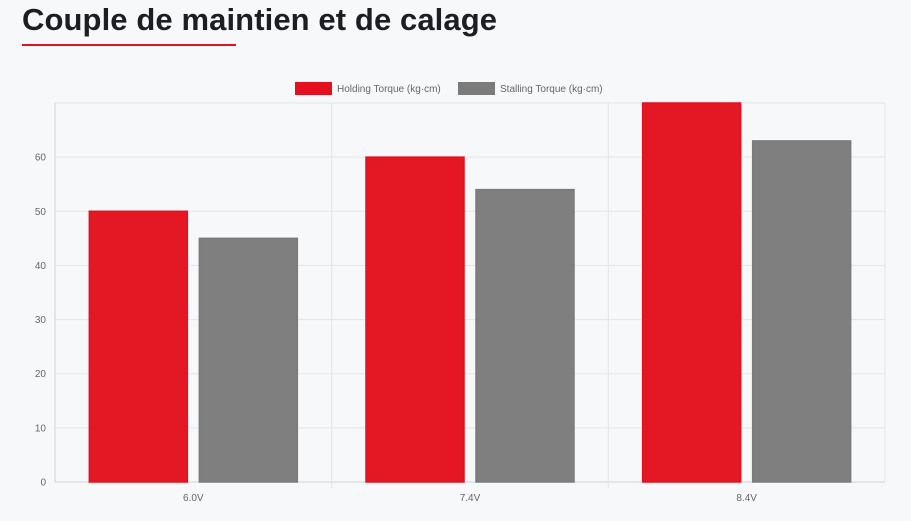 This screenshot has width=911, height=521. Describe the element at coordinates (41, 374) in the screenshot. I see `y-tick-label: 20` at that location.